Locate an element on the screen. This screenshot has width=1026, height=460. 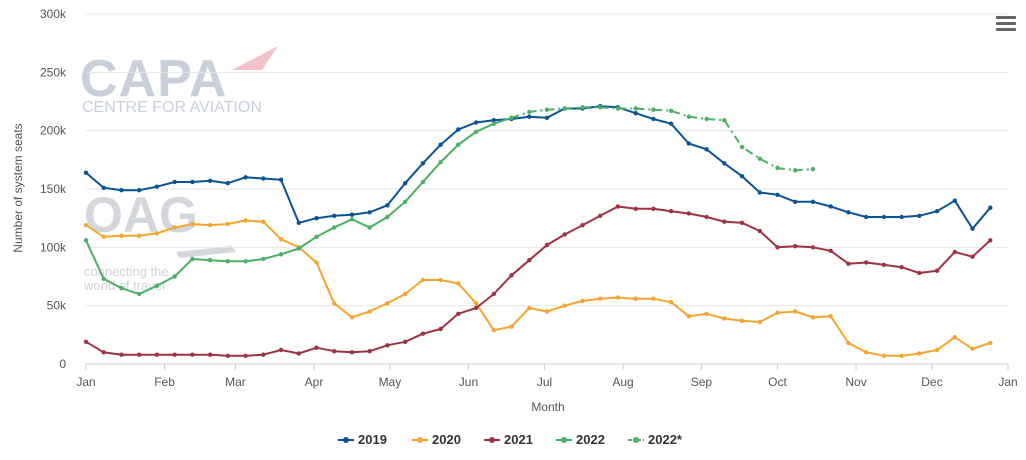
legend-item: 2022* is located at coordinates (655, 439).